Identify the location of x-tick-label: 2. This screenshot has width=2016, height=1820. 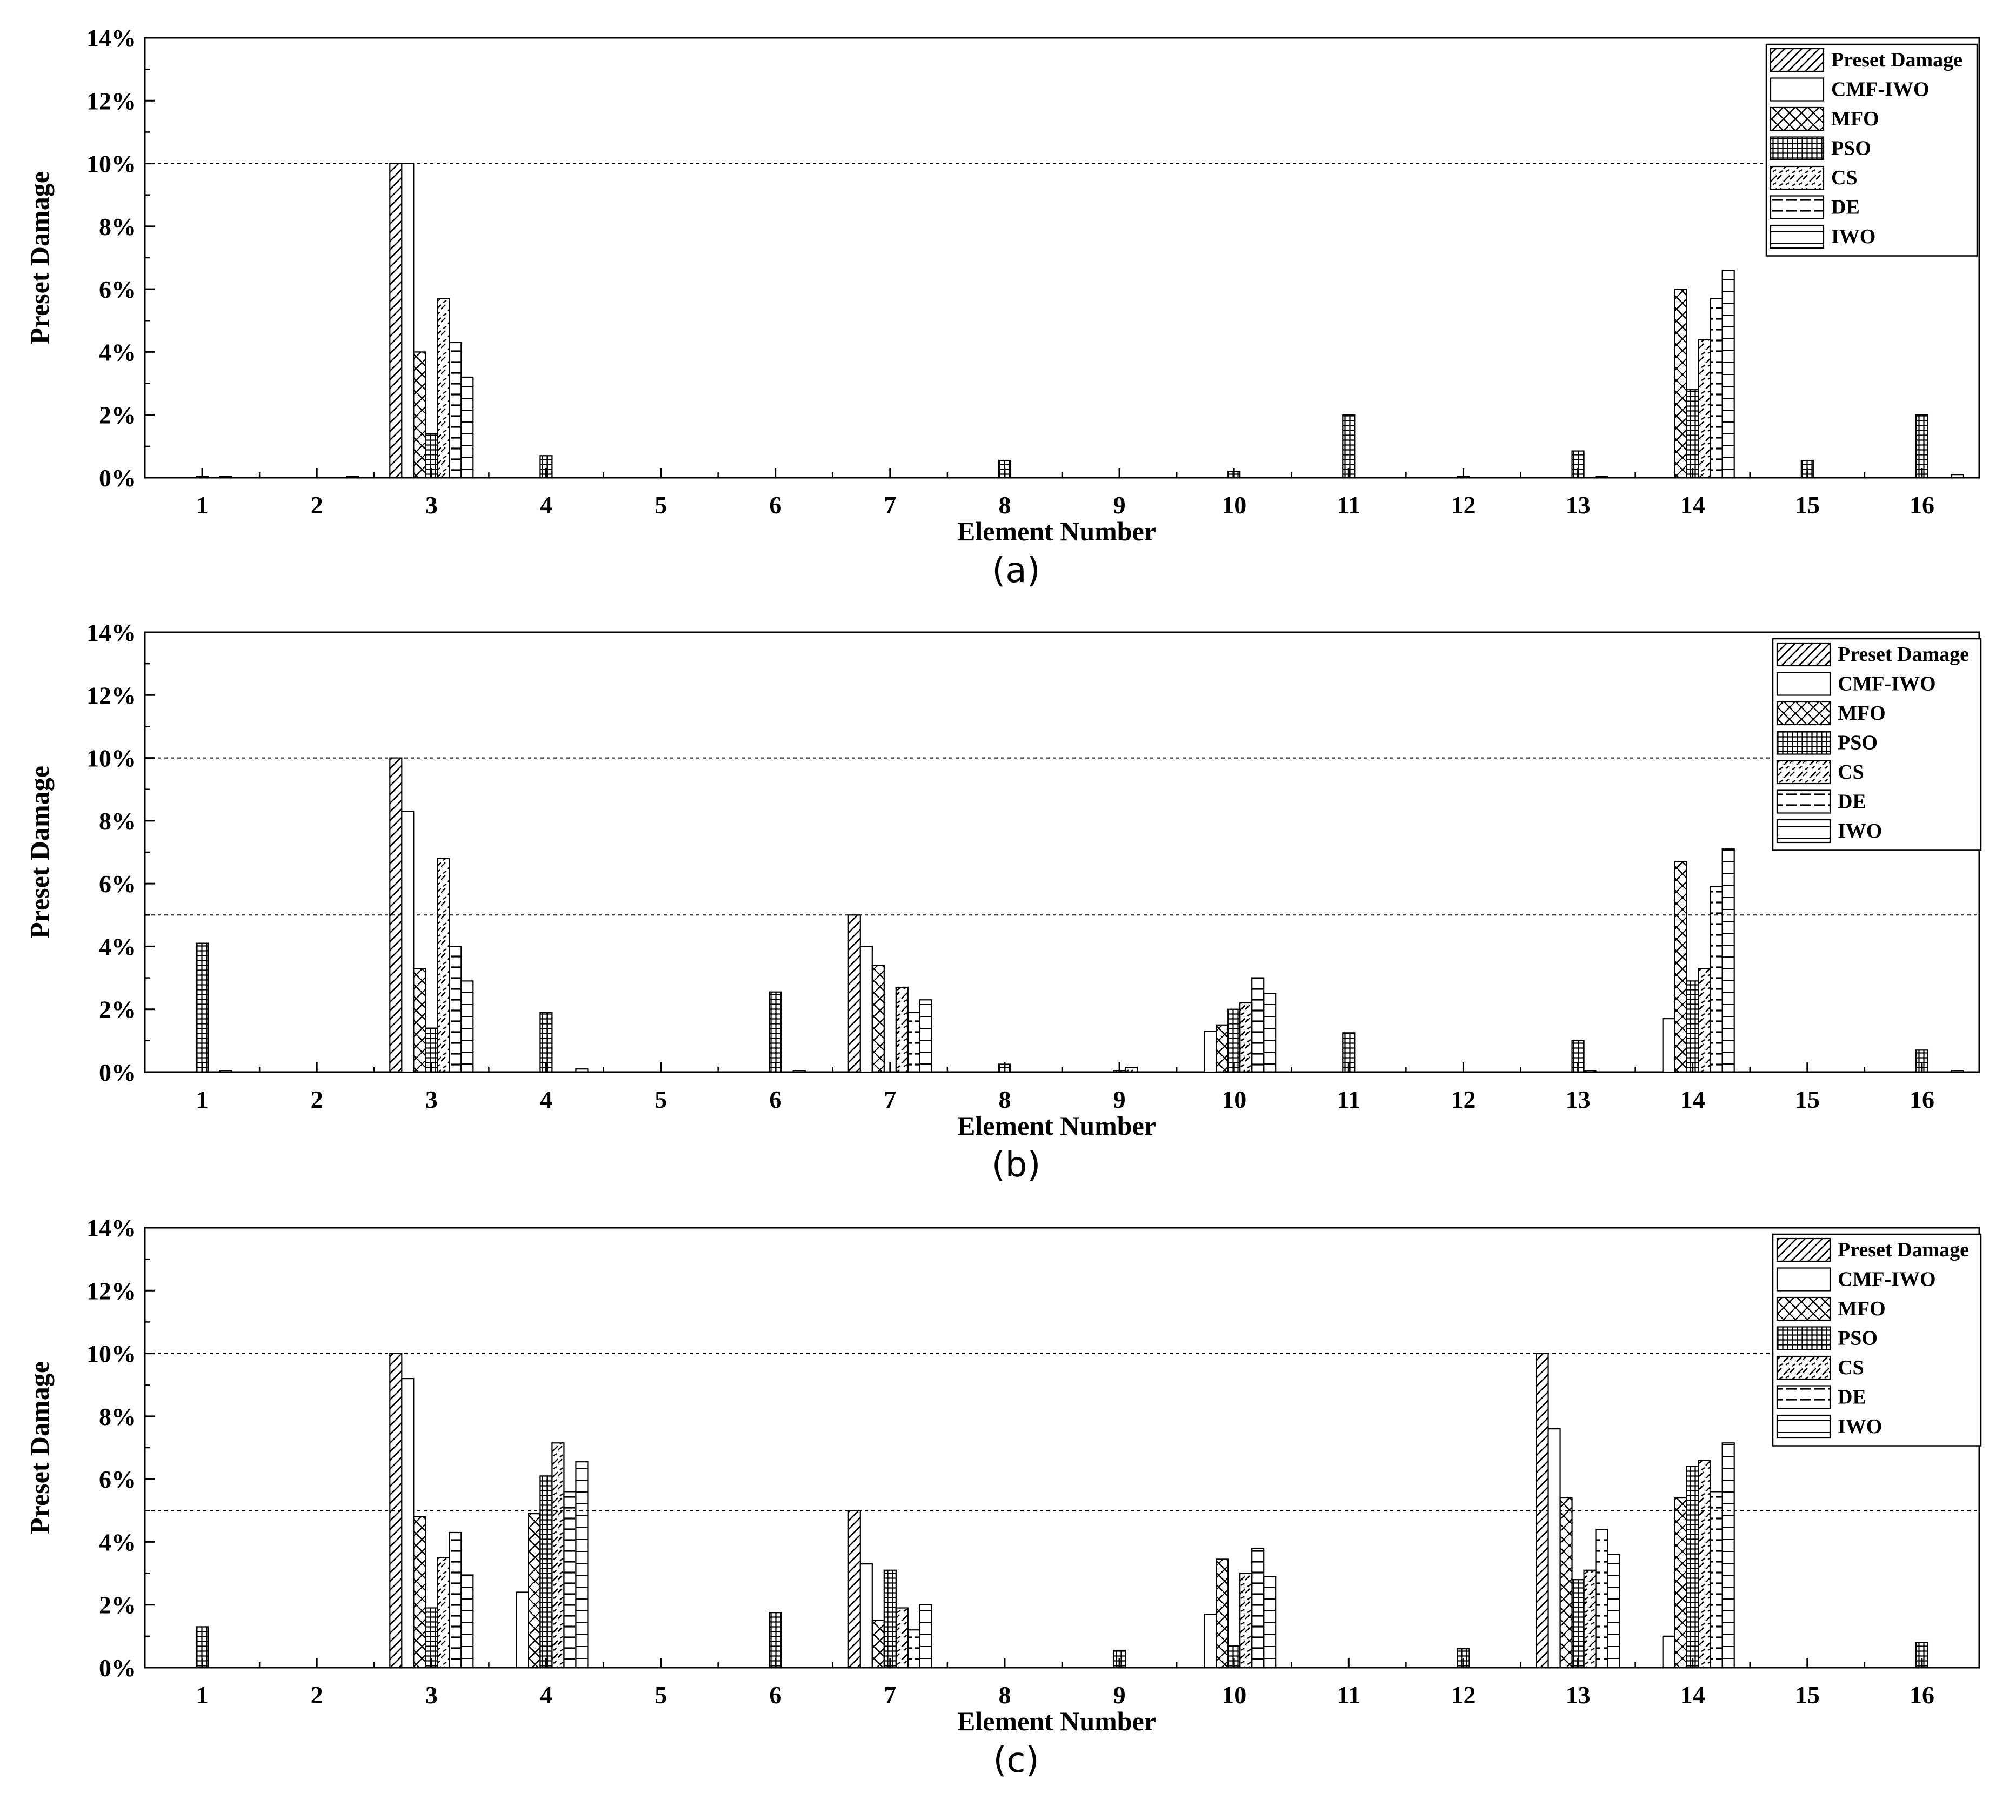
(317, 505).